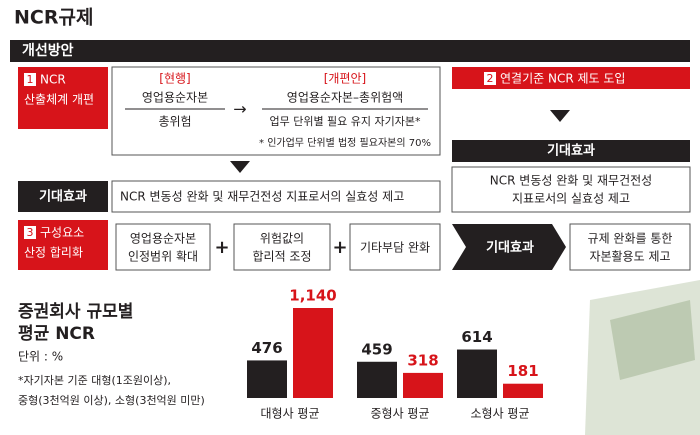 Image resolution: width=700 pixels, height=435 pixels. I want to click on arrow: →, so click(239, 109).